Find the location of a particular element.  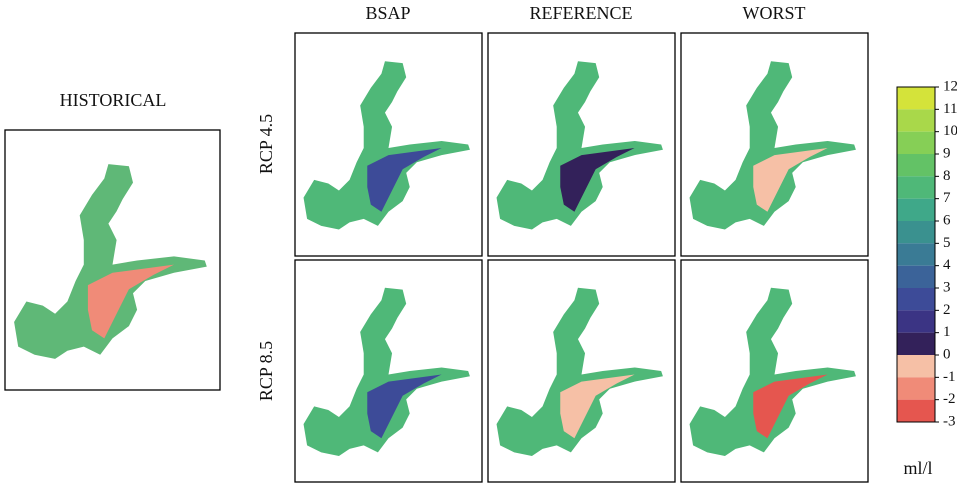

colorbar-tick-label: 5 is located at coordinates (947, 243).